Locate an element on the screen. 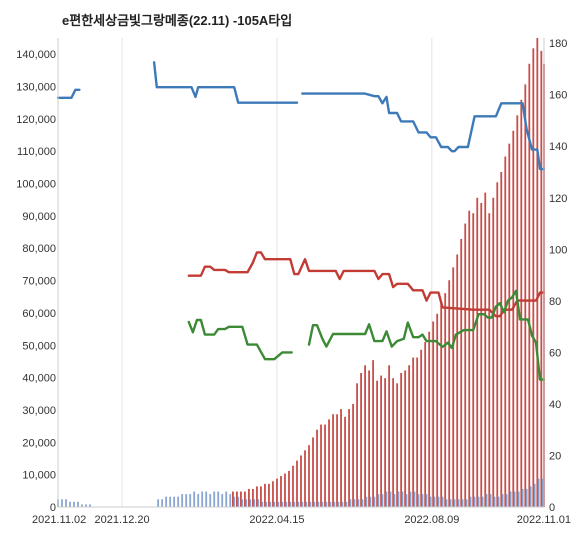  y-left-tick-label: 0 is located at coordinates (53, 508).